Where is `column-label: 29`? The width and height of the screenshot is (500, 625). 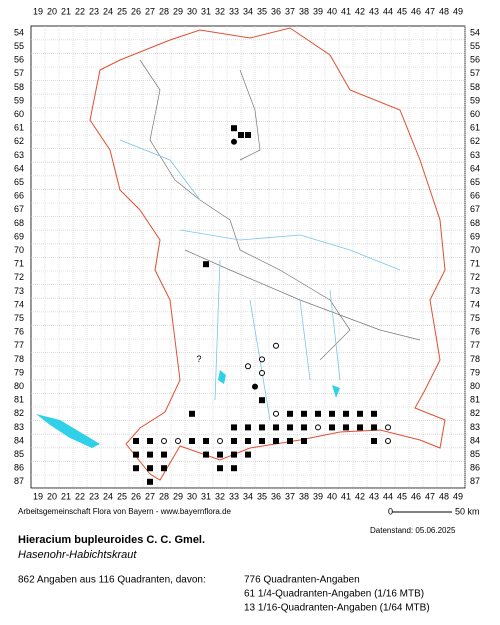
column-label: 29 is located at coordinates (178, 496).